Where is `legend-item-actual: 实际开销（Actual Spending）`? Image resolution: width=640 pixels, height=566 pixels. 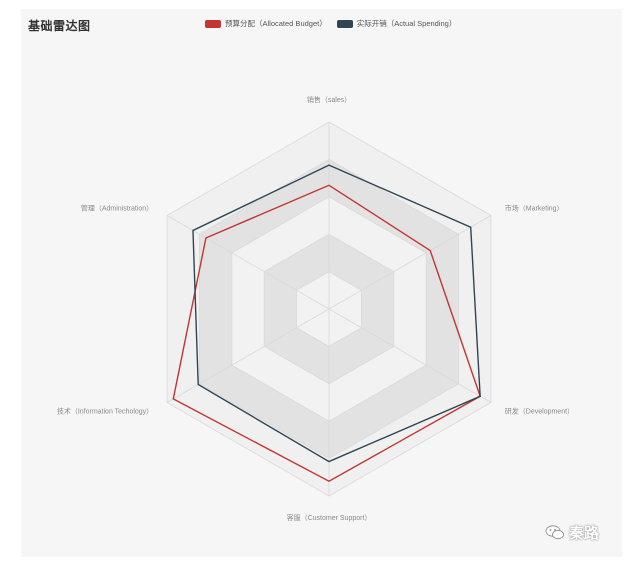 legend-item-actual: 实际开销（Actual Spending） is located at coordinates (396, 23).